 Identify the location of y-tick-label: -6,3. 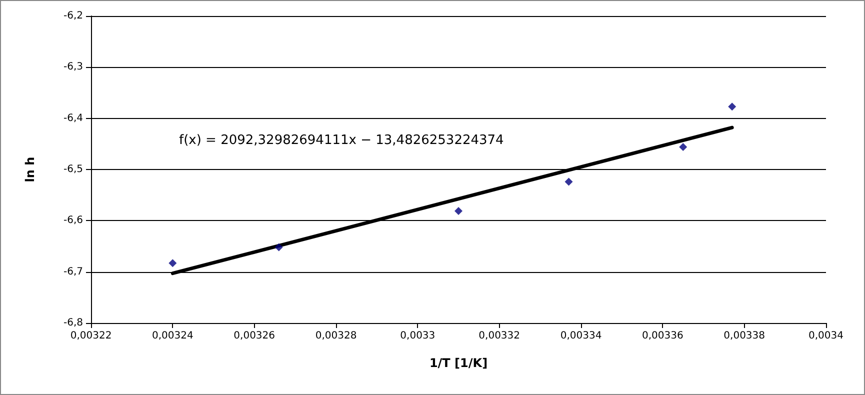
(73, 67).